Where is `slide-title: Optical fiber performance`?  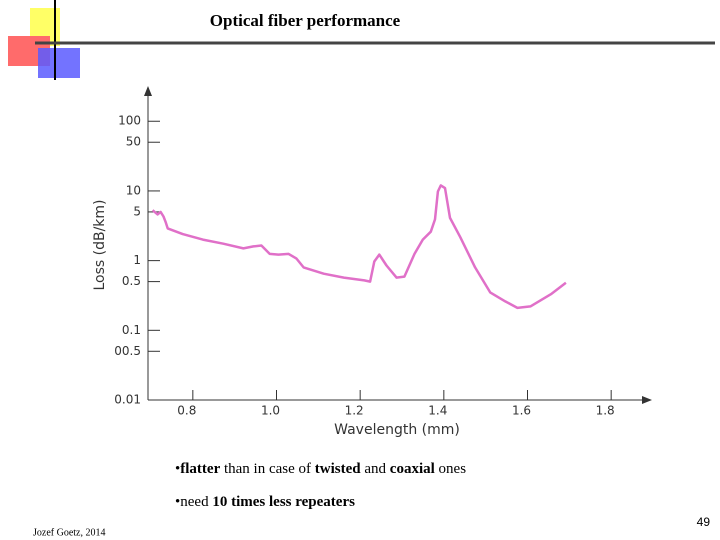 slide-title: Optical fiber performance is located at coordinates (305, 20).